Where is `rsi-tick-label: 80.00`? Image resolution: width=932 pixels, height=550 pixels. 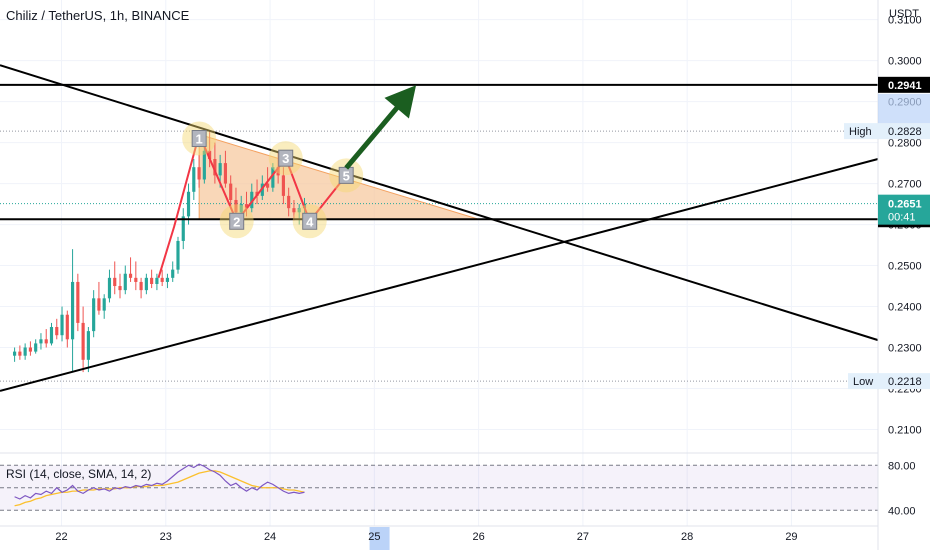 rsi-tick-label: 80.00 is located at coordinates (902, 466).